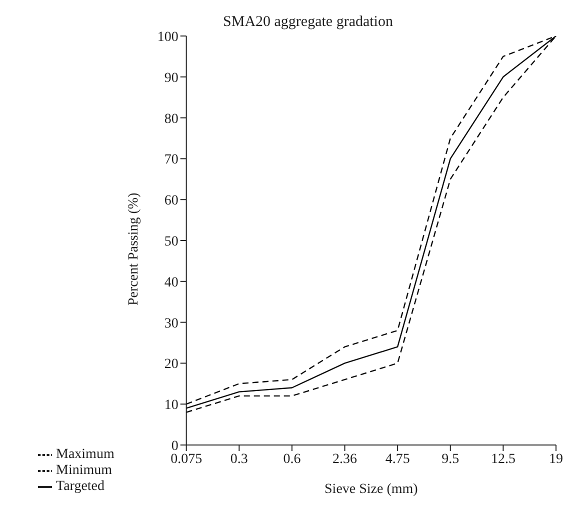 The image size is (584, 513). I want to click on y-tick-label: 0, so click(174, 446).